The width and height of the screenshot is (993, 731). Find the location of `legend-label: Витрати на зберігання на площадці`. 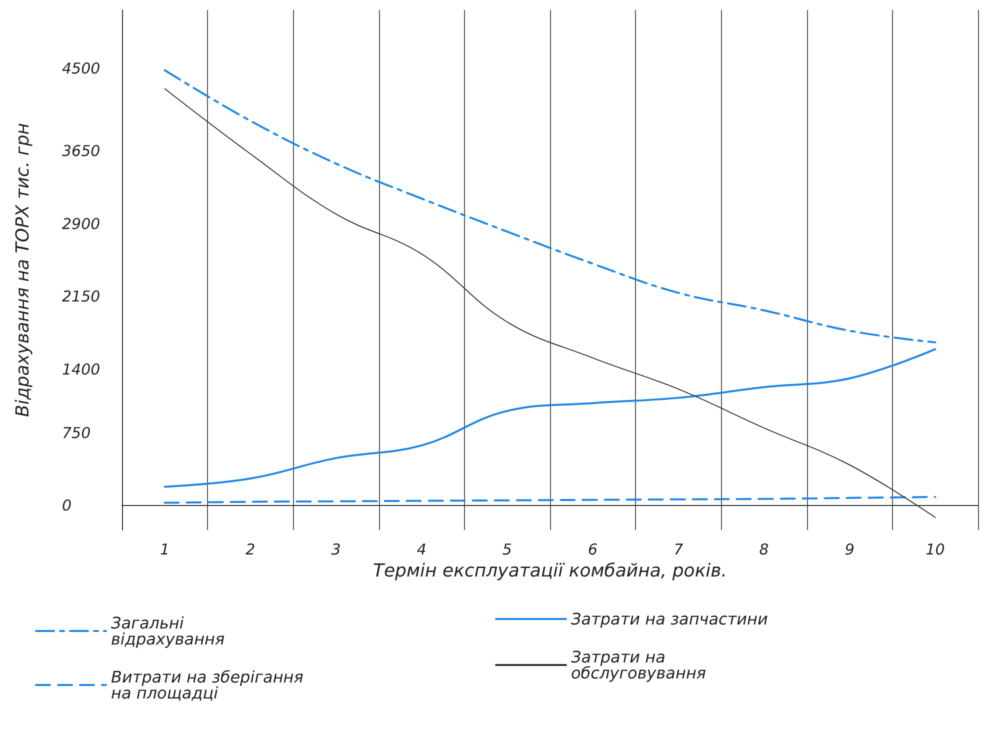

legend-label: Витрати на зберігання на площадці is located at coordinates (209, 685).